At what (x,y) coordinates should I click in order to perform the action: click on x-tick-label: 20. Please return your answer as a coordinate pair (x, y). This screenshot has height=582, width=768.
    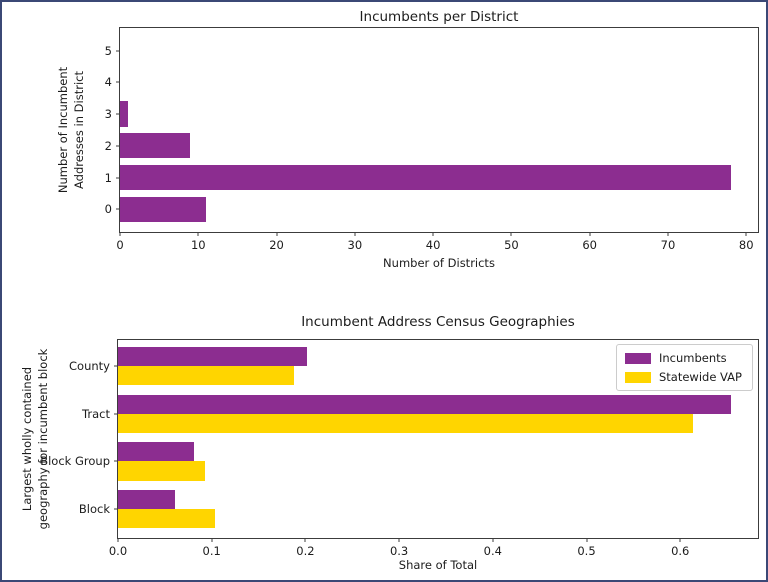
    Looking at the image, I should click on (276, 245).